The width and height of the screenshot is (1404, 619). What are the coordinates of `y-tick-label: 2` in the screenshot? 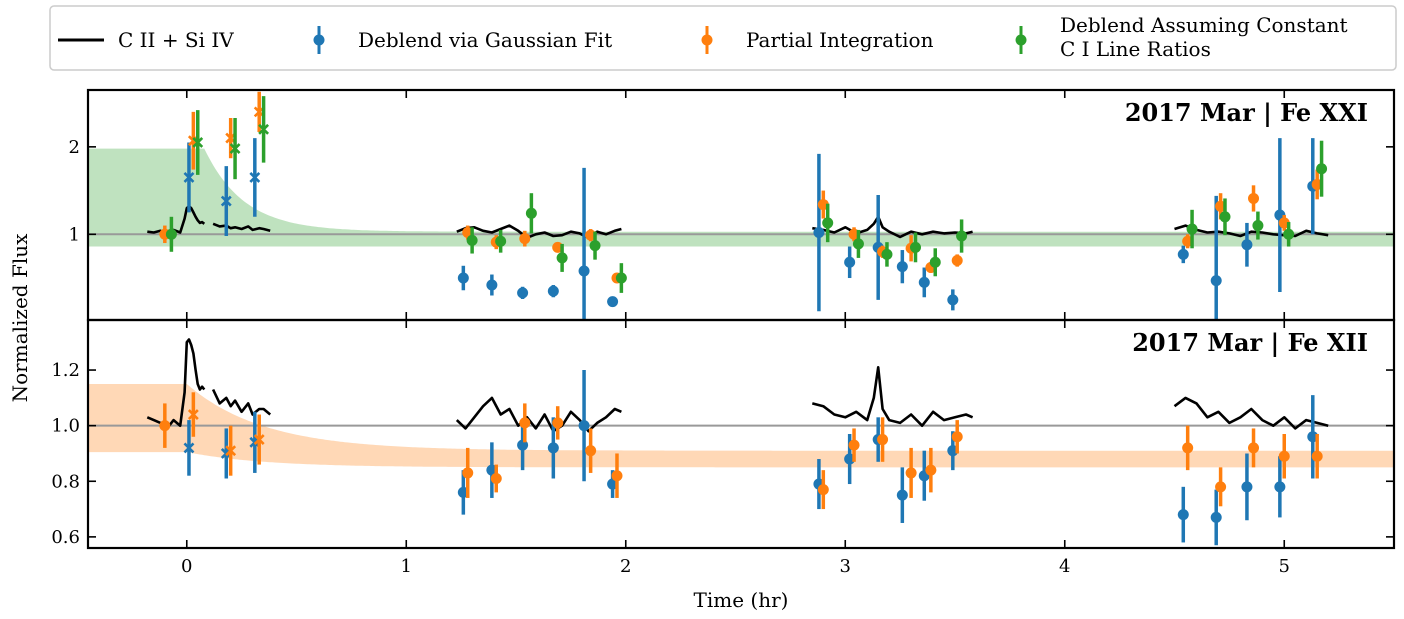 It's located at (74, 147).